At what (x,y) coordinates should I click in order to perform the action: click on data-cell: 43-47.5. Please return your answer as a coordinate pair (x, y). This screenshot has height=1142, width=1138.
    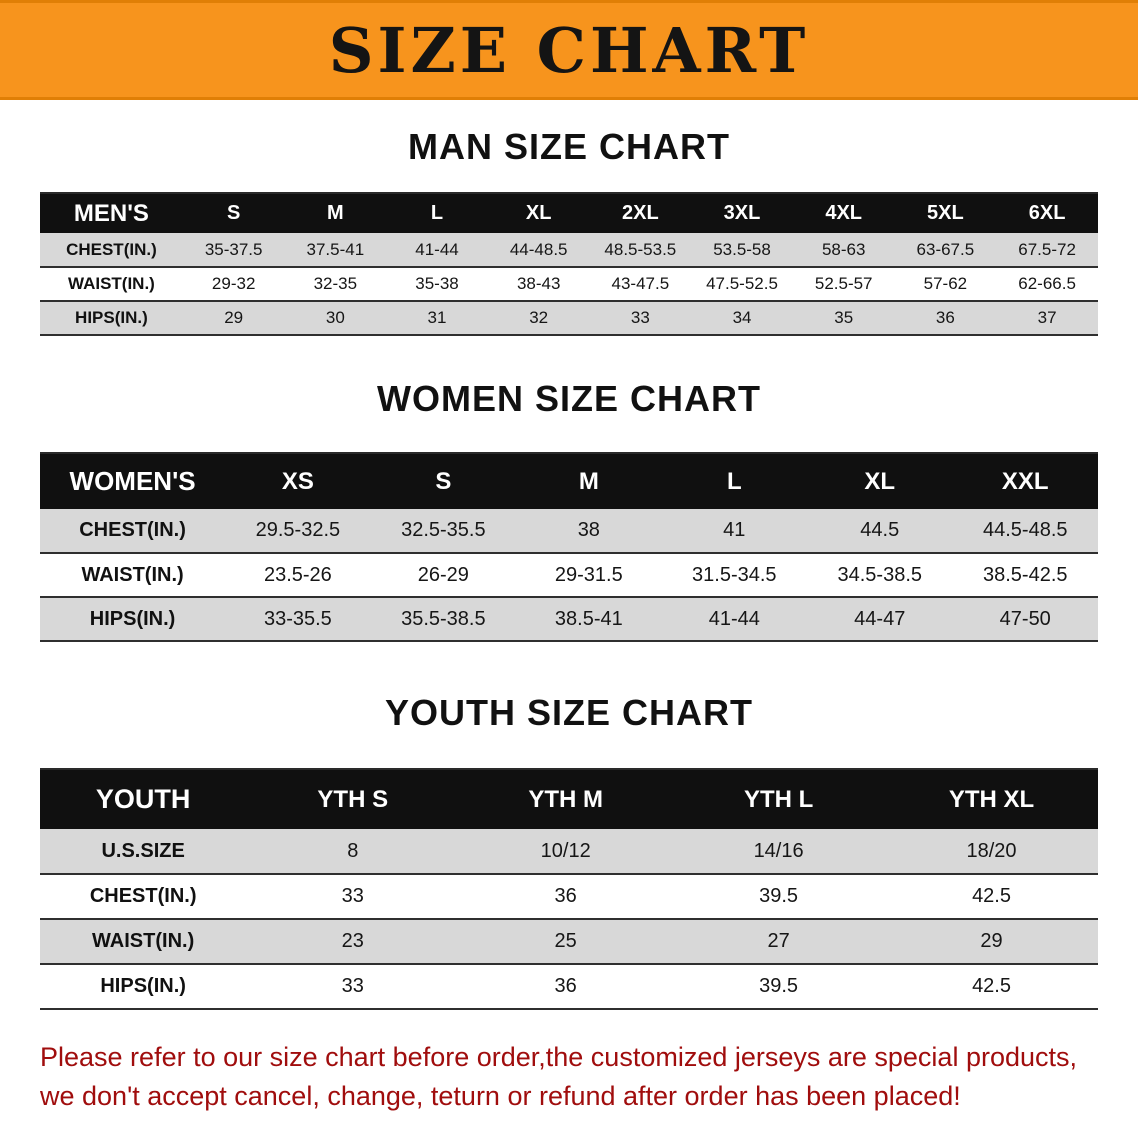
    Looking at the image, I should click on (640, 283).